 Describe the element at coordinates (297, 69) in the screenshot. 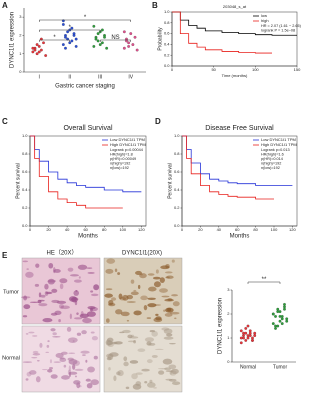

I see `x-tick-label: 150` at that location.